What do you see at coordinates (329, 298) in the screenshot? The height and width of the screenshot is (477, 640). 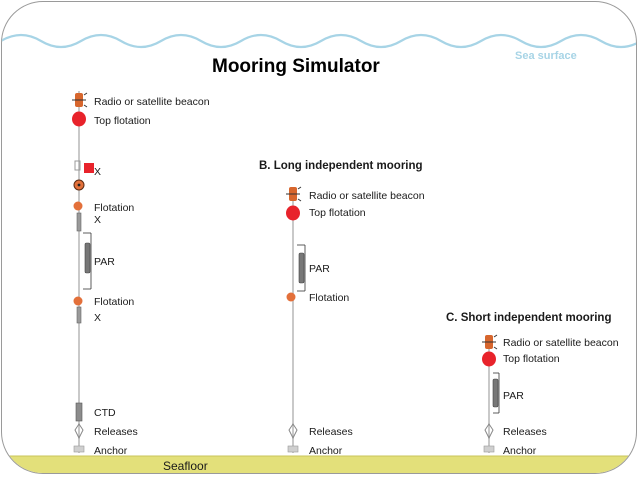 I see `mooring-b-flotation-label: Flotation` at bounding box center [329, 298].